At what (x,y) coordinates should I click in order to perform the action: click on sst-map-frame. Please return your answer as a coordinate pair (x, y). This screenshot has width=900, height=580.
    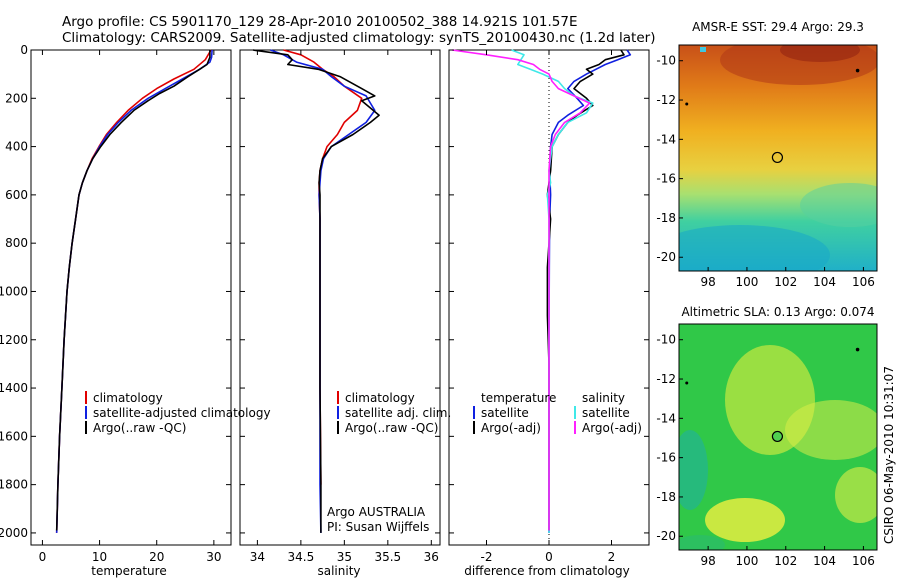
    Looking at the image, I should click on (778, 158).